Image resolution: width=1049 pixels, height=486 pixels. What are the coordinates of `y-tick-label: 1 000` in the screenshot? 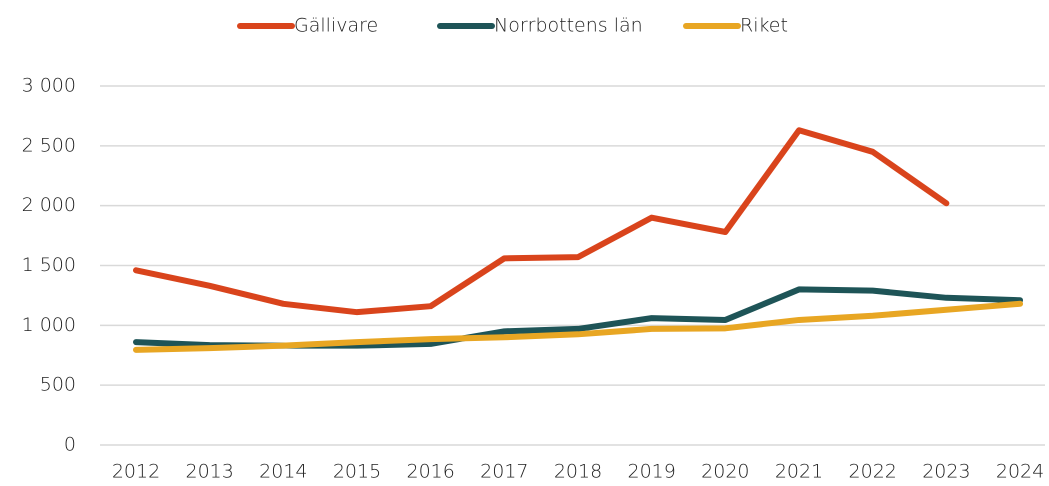 It's located at (49, 325).